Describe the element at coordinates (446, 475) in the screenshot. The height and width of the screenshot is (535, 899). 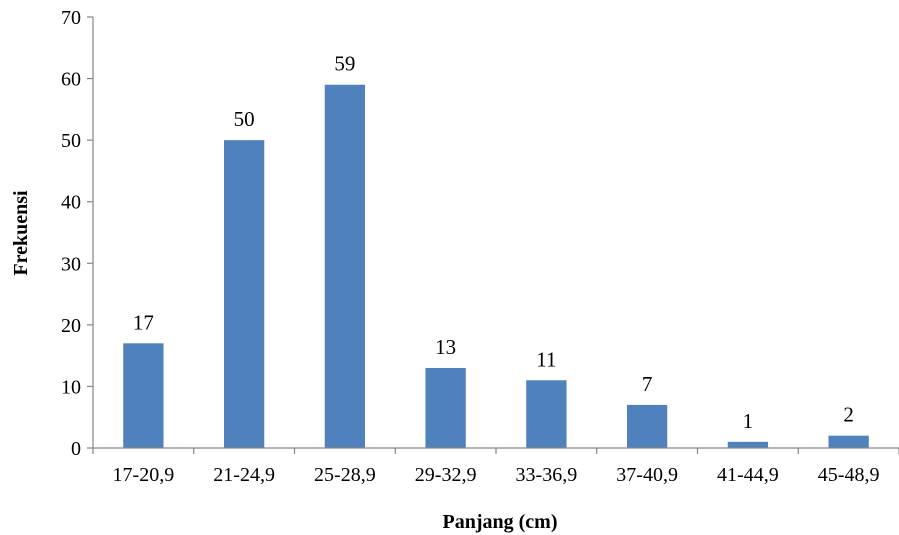
I see `x-tick-label: 29-32,9` at that location.